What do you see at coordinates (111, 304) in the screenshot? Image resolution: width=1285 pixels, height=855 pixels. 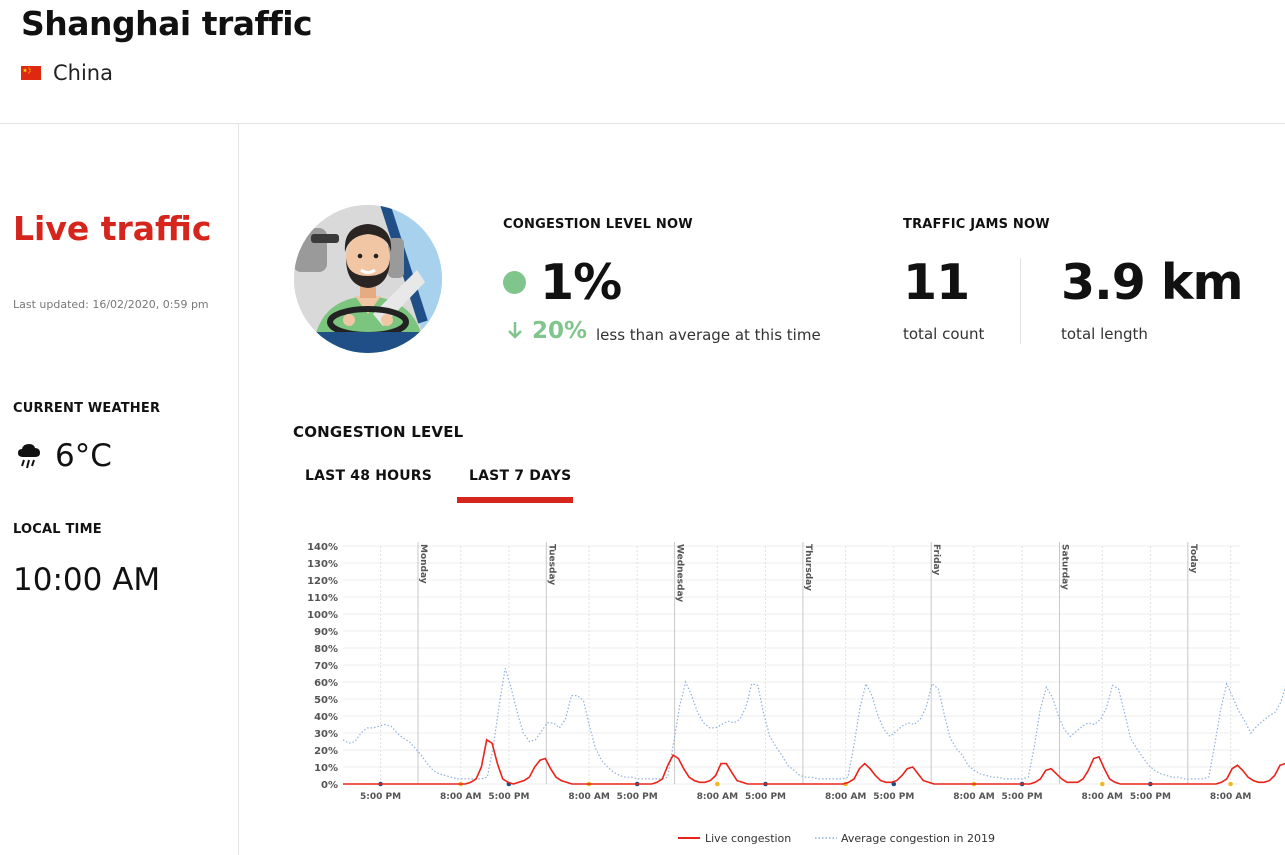 I see `last-updated-text: Last updated: 16/02/2020, 0:59 pm` at bounding box center [111, 304].